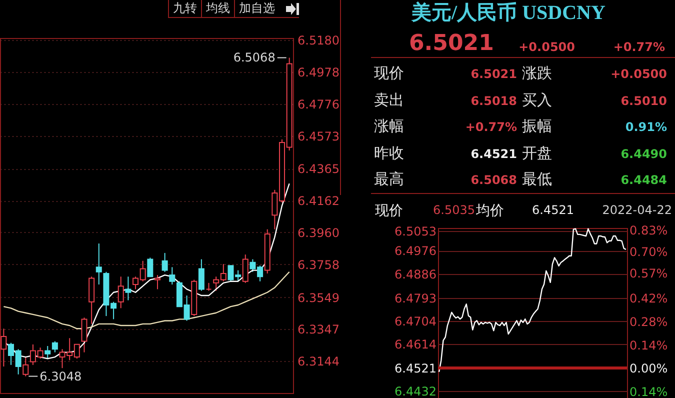 The width and height of the screenshot is (675, 398). What do you see at coordinates (319, 72) in the screenshot?
I see `y-tick-label: 6.4978` at bounding box center [319, 72].